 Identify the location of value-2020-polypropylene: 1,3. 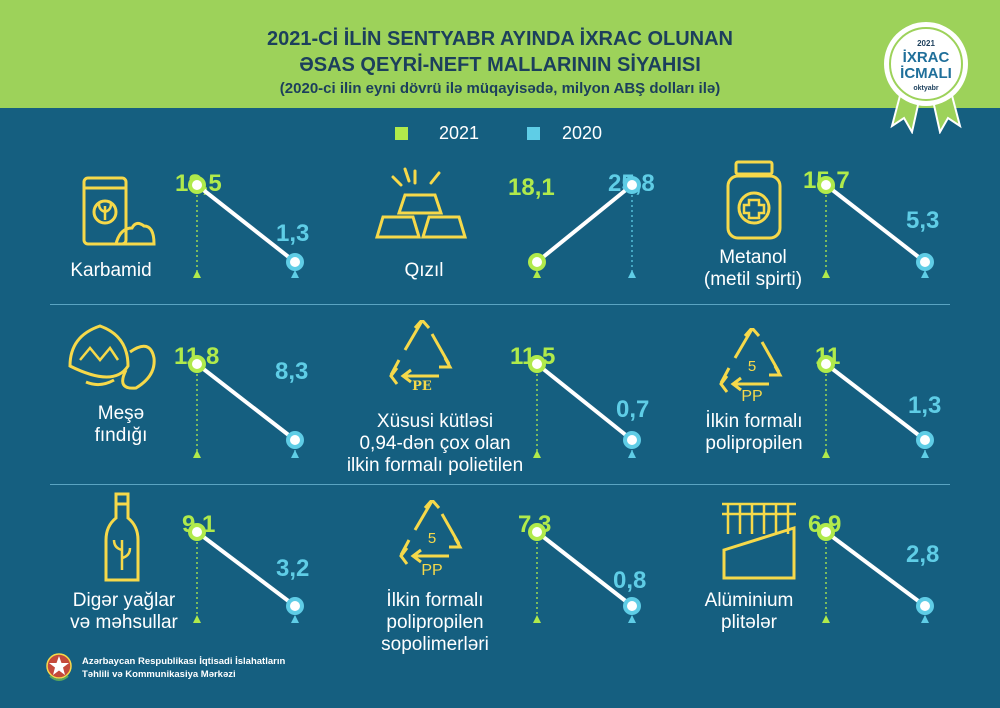
(925, 405).